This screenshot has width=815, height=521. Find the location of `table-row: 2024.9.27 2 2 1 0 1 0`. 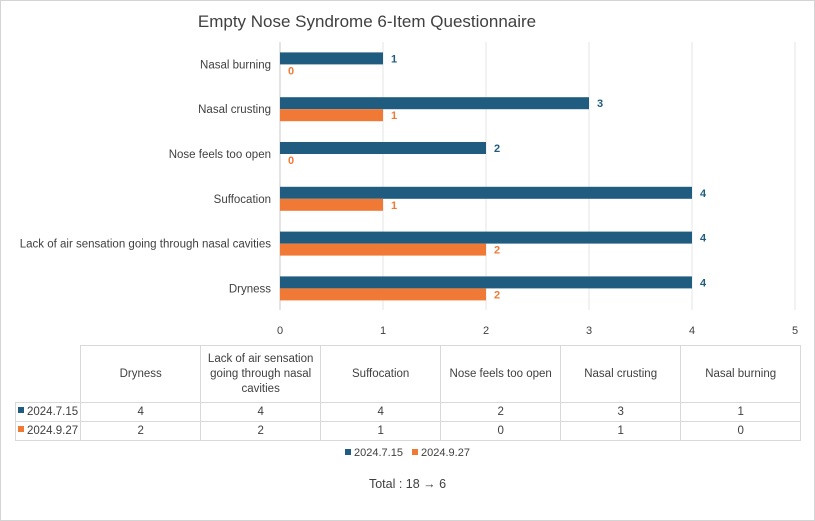

table-row: 2024.9.27 2 2 1 0 1 0 is located at coordinates (408, 431).